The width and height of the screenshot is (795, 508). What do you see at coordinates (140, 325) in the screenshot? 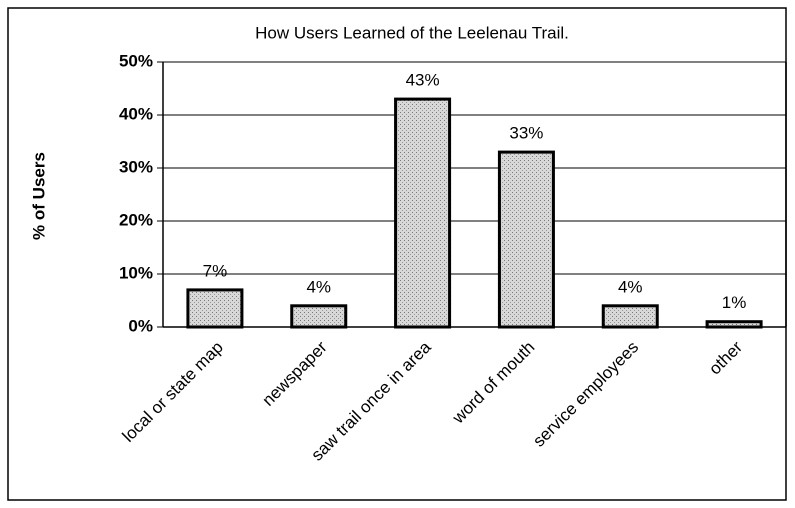
I see `y-tick-label: 0%` at bounding box center [140, 325].